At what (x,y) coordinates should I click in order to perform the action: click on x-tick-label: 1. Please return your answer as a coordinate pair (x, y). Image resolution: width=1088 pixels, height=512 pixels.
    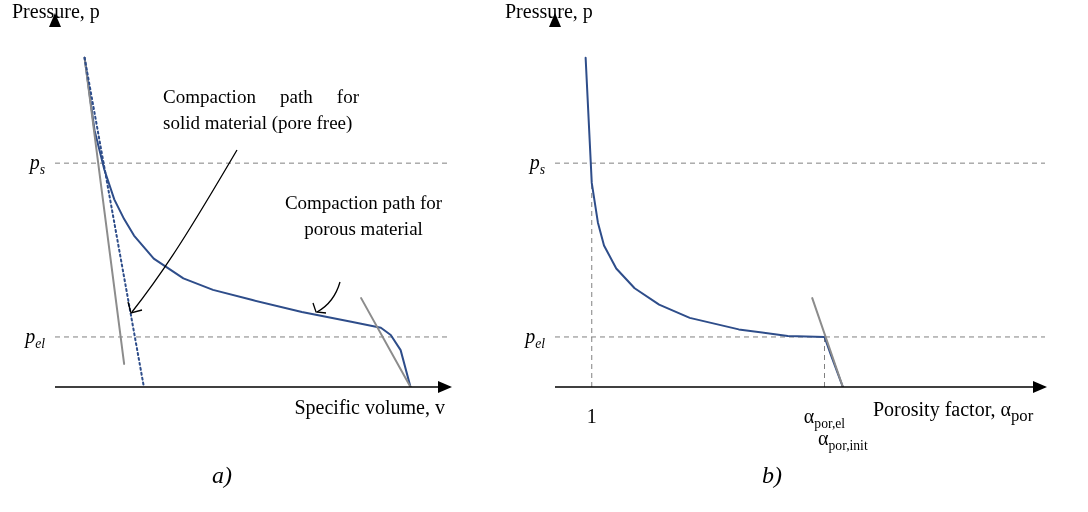
    Looking at the image, I should click on (591, 416).